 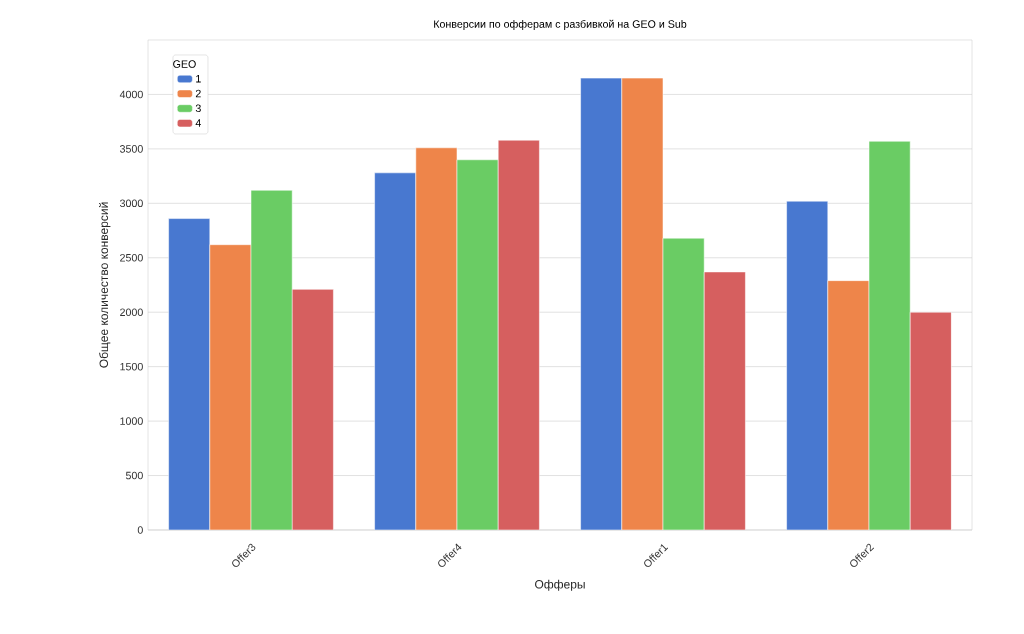 I want to click on legend-label: 1, so click(x=198, y=79).